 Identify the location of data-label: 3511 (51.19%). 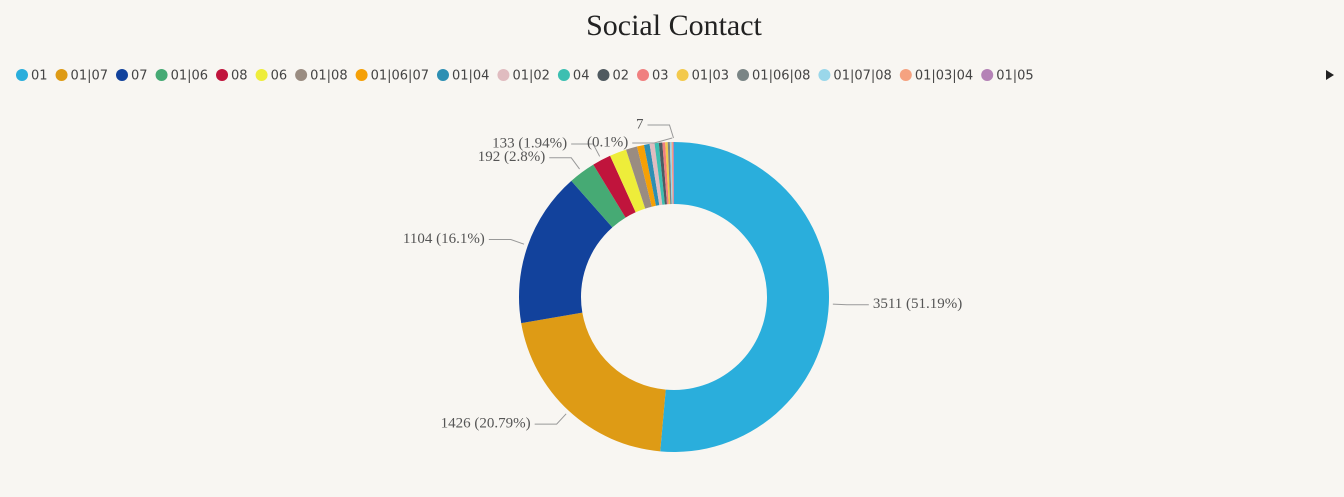
(917, 304).